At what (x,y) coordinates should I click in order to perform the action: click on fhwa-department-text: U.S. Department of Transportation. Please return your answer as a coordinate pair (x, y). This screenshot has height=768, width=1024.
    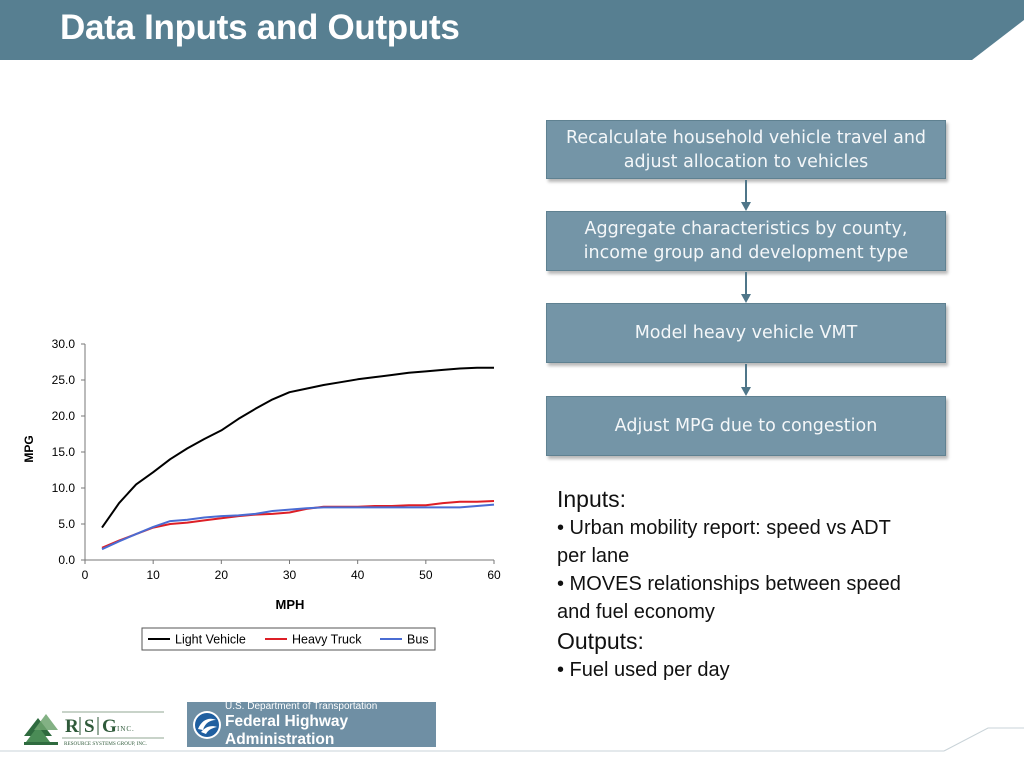
    Looking at the image, I should click on (301, 706).